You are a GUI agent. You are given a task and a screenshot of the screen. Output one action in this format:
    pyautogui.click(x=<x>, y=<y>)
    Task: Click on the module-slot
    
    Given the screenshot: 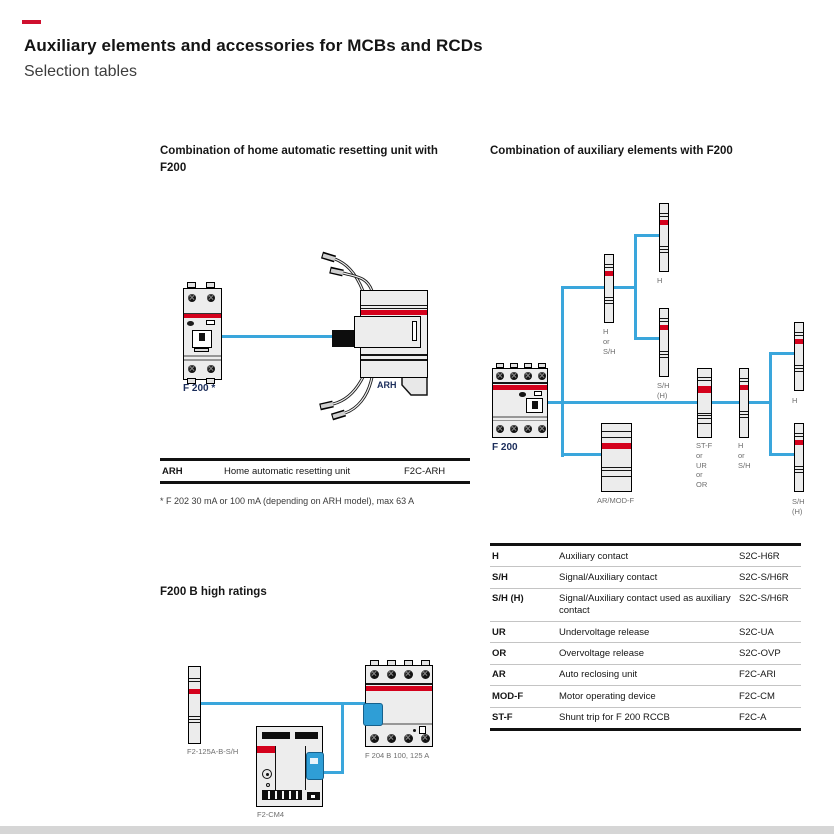 What is the action you would take?
    pyautogui.click(x=414, y=331)
    